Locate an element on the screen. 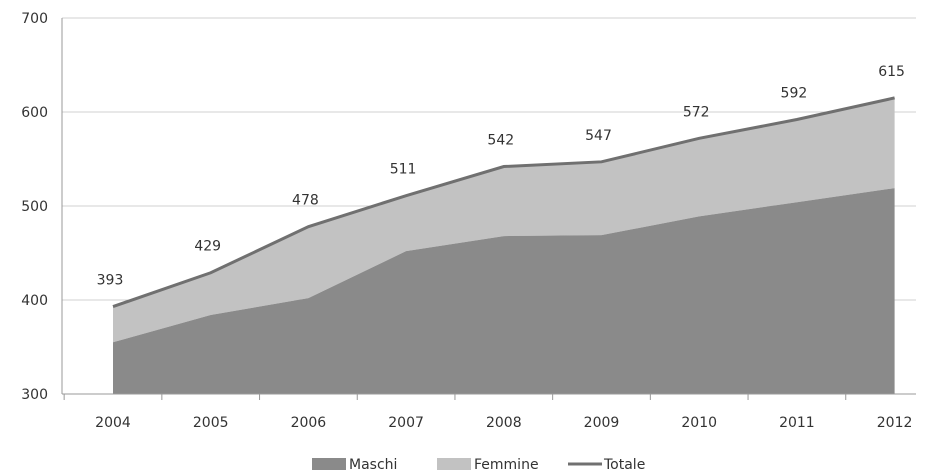 The height and width of the screenshot is (476, 931). x-tick-labels: 2004 2005 2006 2007 2008 2009 2010 2011 2012 is located at coordinates (503, 423).